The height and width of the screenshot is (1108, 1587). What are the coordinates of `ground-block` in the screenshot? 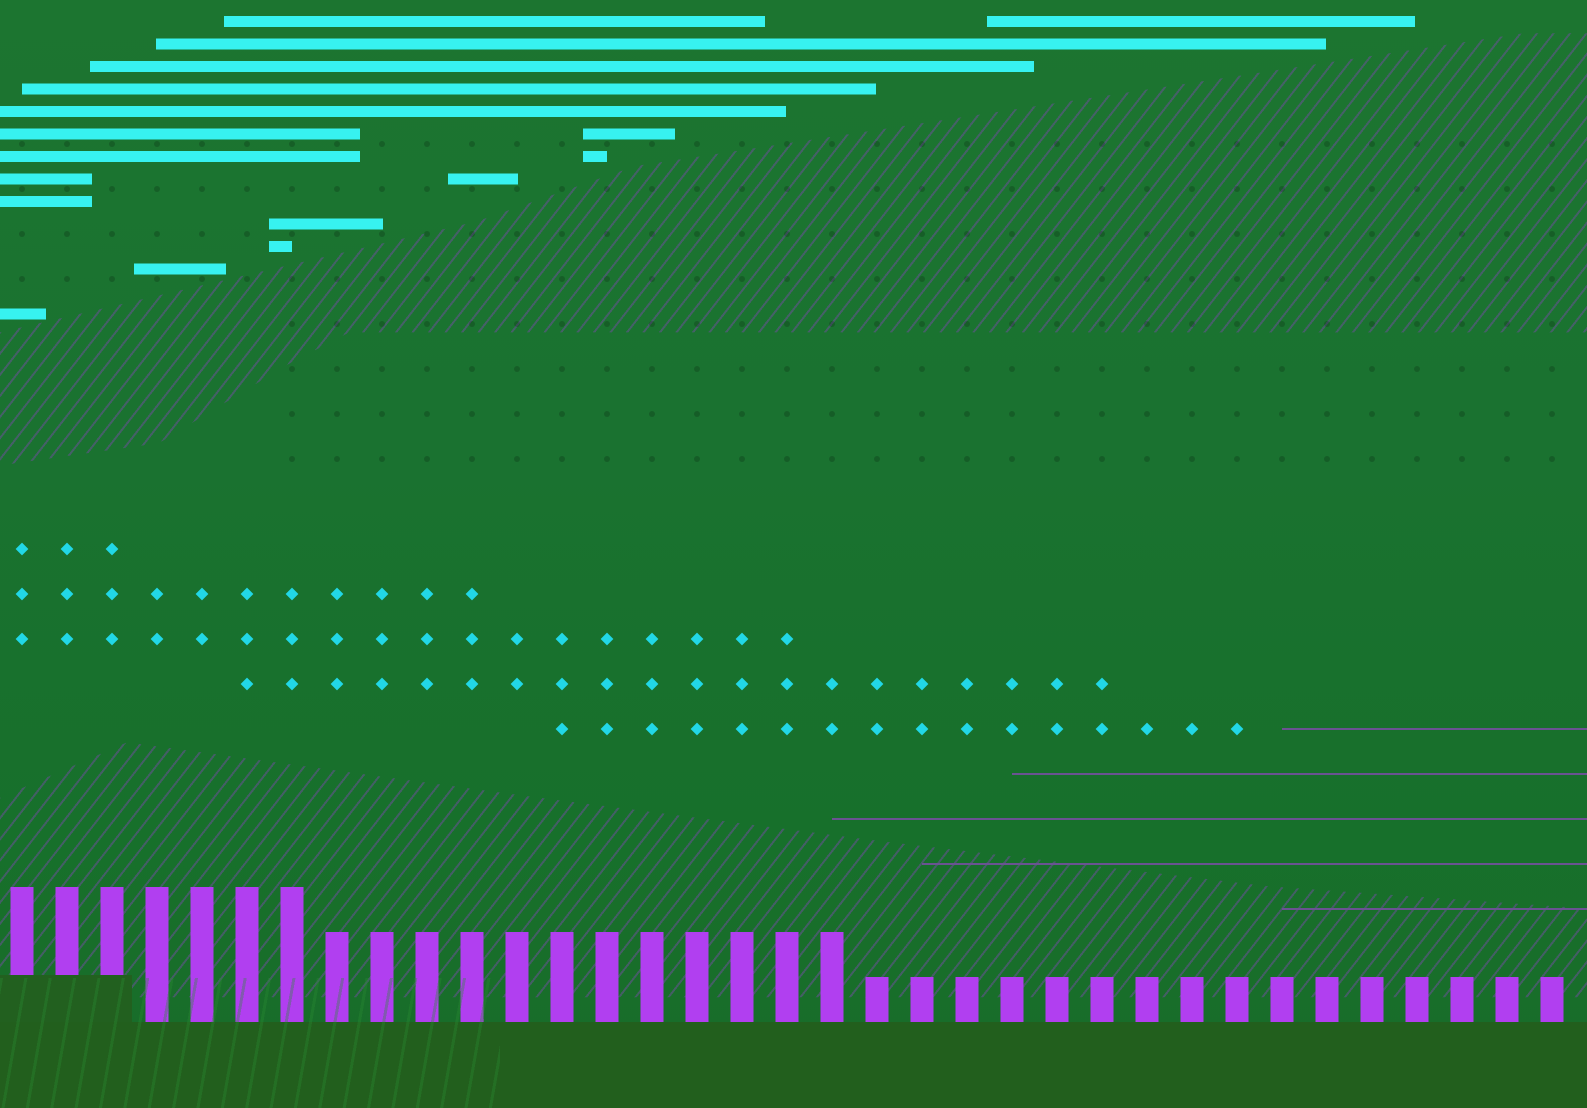 It's located at (66, 1000).